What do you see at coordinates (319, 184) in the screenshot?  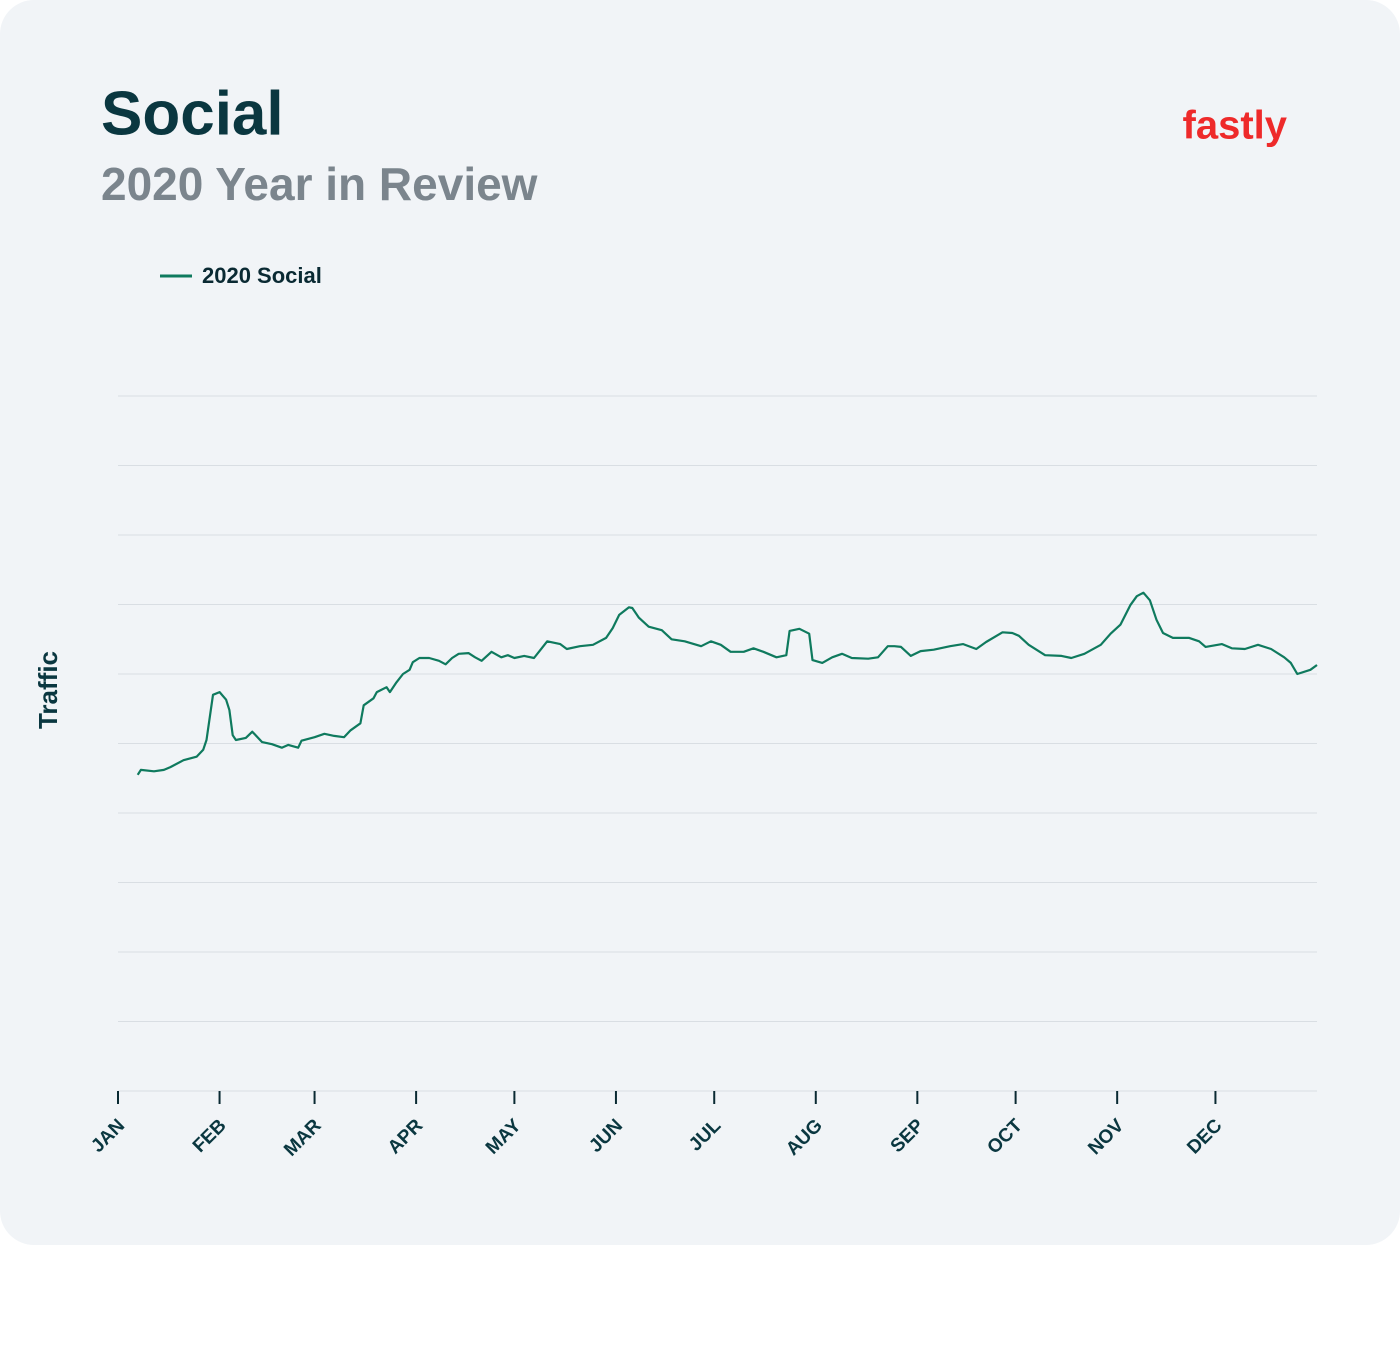 I see `chart-subtitle: 2020 Year in Review` at bounding box center [319, 184].